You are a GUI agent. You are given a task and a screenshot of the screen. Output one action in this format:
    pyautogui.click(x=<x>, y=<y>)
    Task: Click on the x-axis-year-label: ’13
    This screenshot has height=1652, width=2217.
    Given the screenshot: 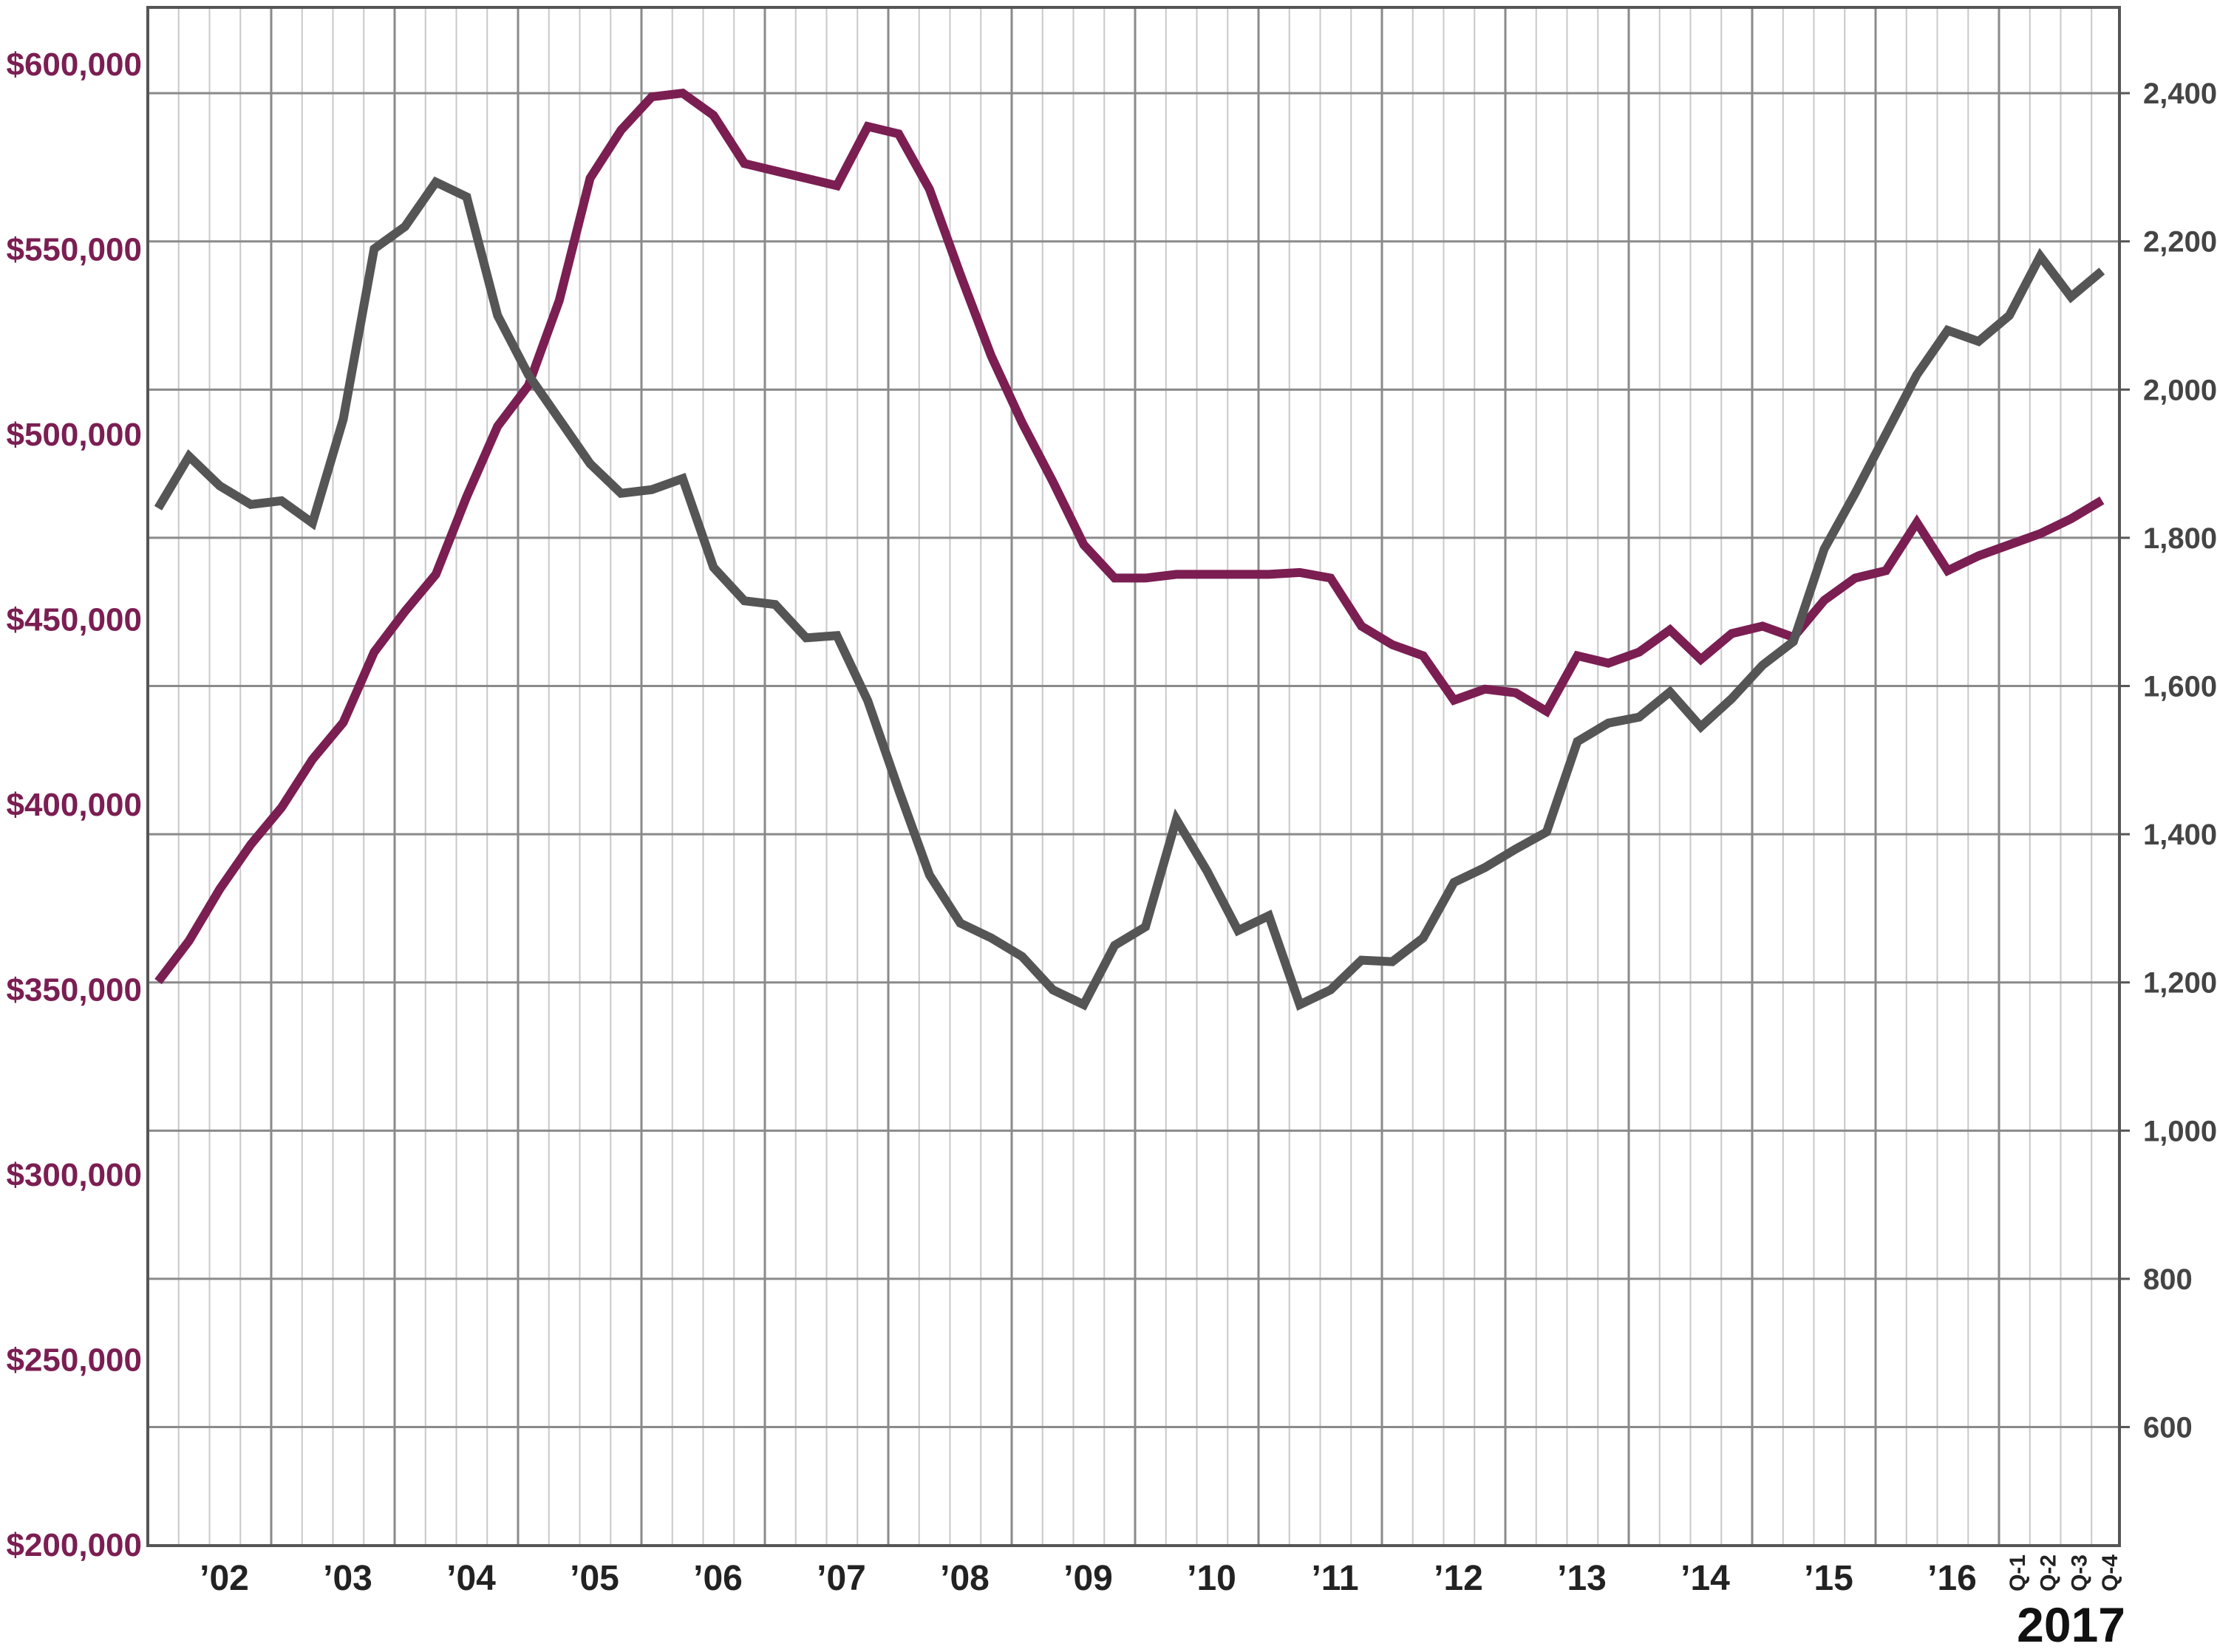 What is the action you would take?
    pyautogui.click(x=1582, y=1578)
    